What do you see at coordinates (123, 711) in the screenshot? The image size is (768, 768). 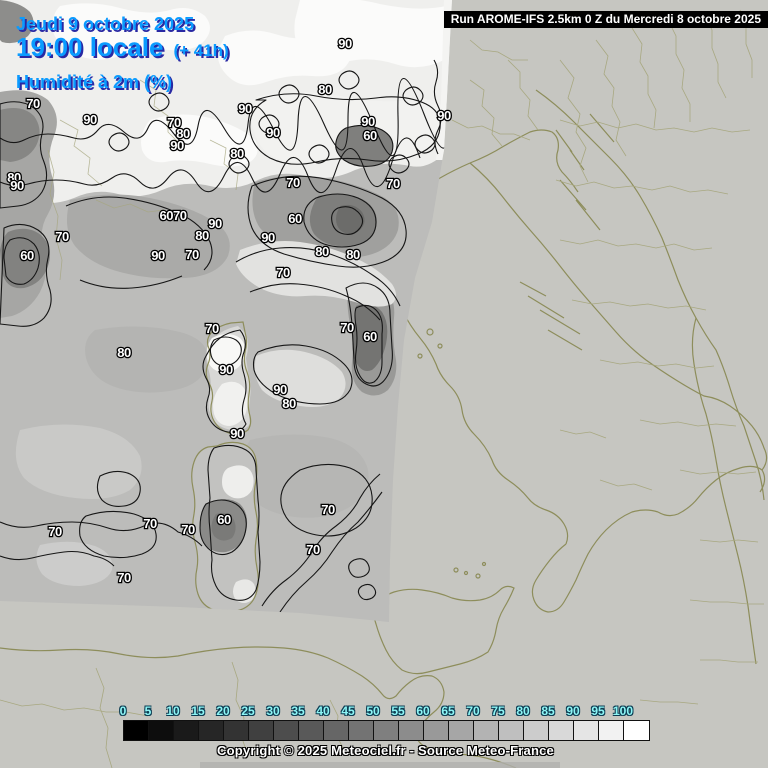 I see `legend-tick-label: 0` at bounding box center [123, 711].